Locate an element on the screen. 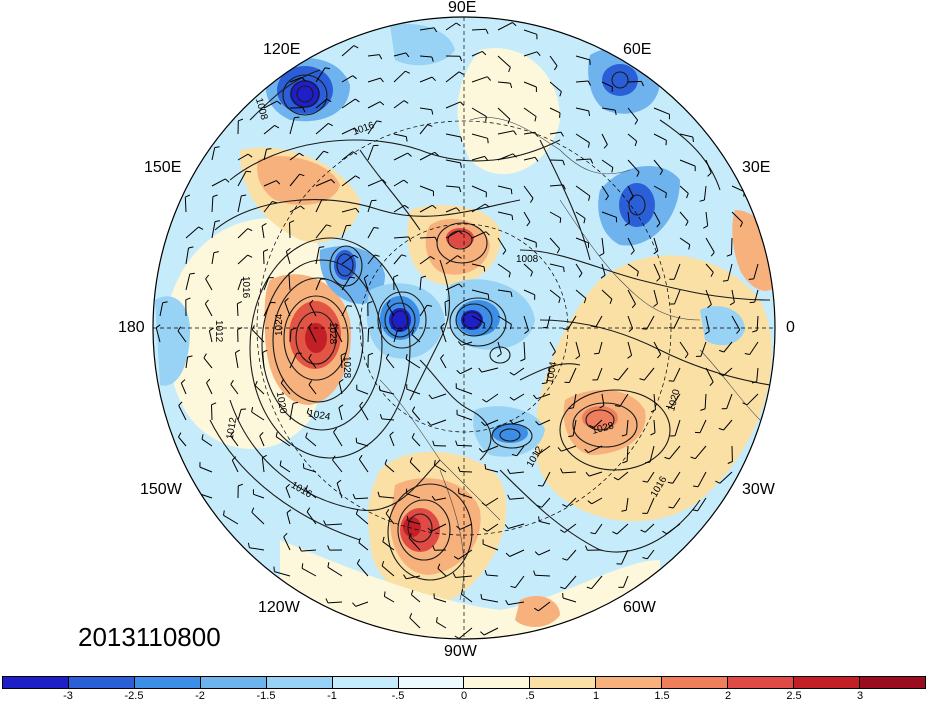  contour-label: 1016 is located at coordinates (245, 287).